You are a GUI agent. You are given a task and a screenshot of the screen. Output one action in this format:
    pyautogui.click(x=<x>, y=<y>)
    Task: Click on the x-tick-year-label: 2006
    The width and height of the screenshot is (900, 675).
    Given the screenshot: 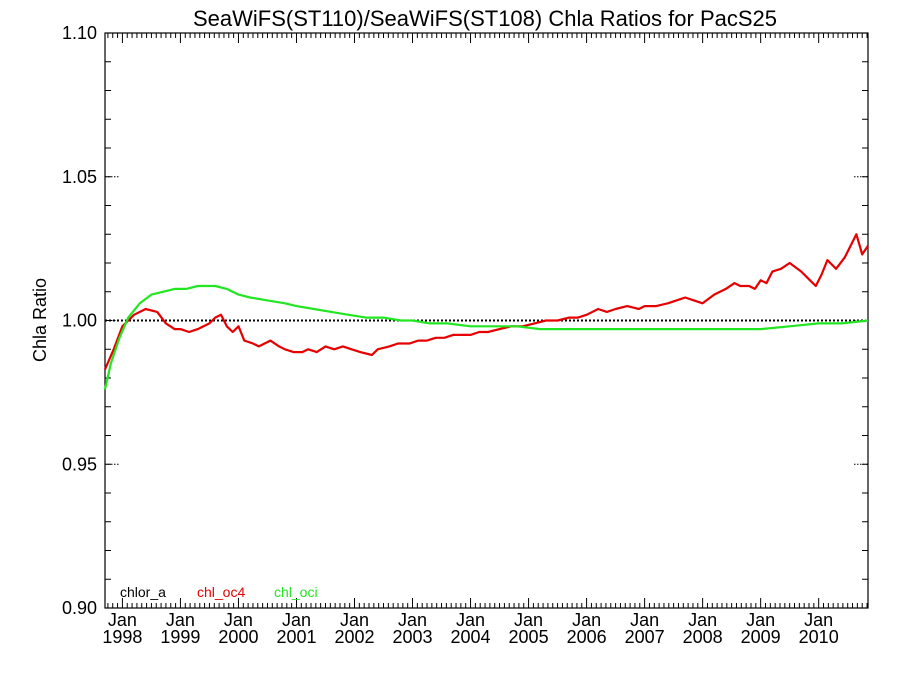 What is the action you would take?
    pyautogui.click(x=587, y=637)
    